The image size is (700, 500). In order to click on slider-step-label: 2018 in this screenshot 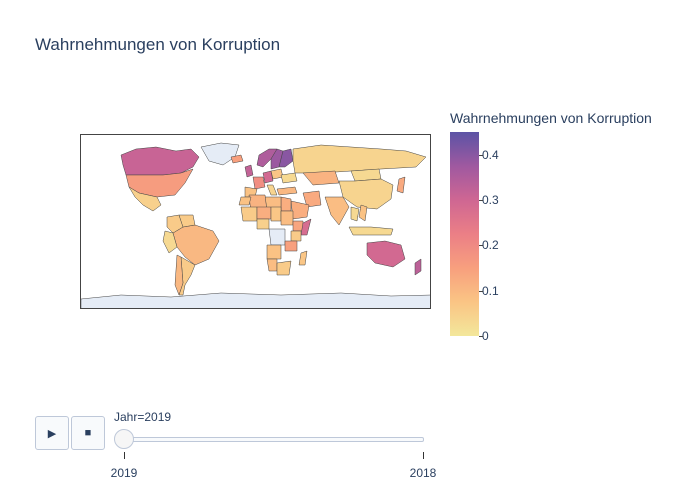, I will do `click(423, 473)`.